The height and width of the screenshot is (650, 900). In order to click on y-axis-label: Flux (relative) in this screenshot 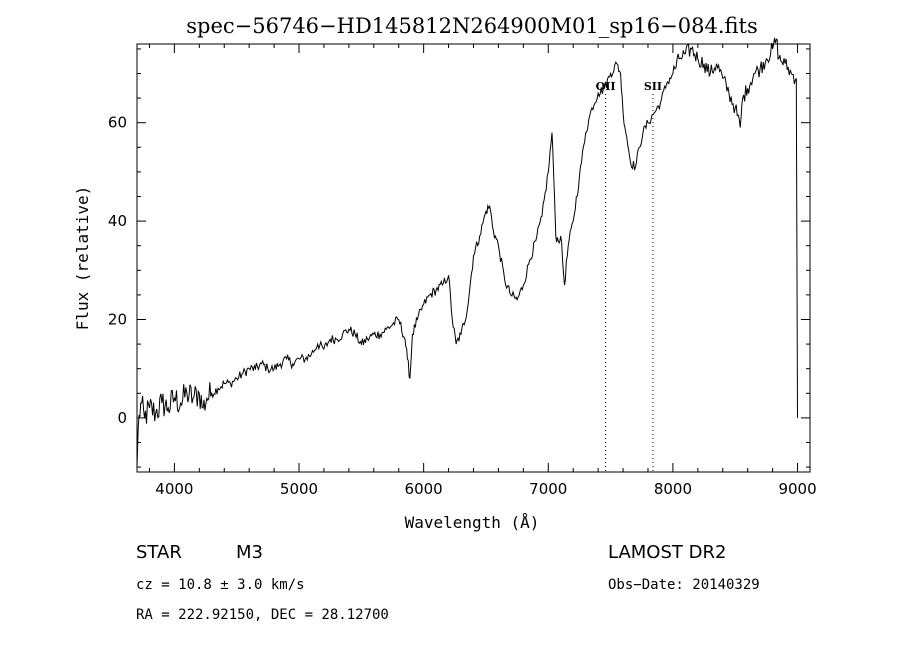, I will do `click(82, 258)`.